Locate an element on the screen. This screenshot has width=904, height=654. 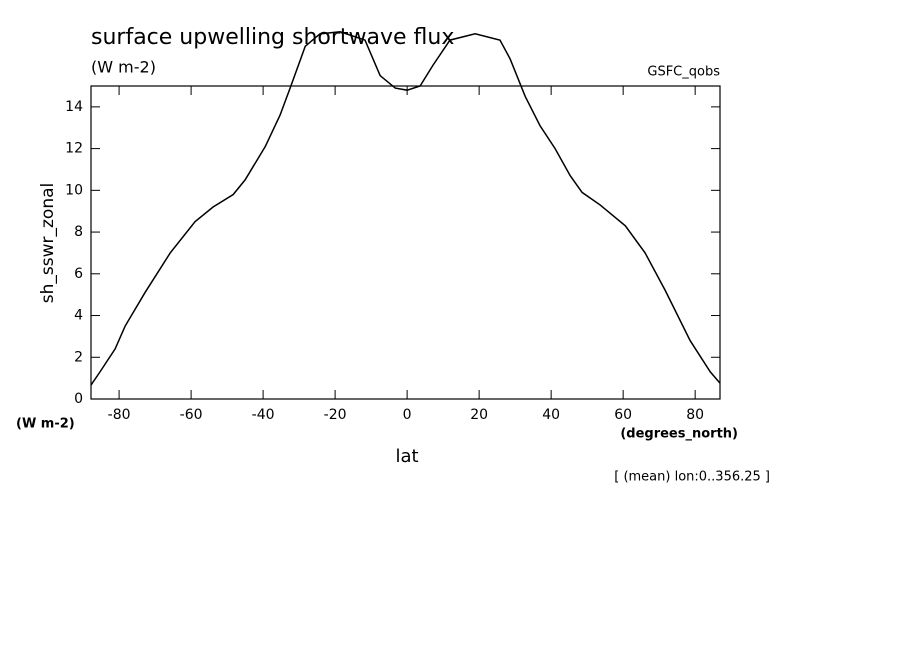
x-tick-label: 80 is located at coordinates (695, 415).